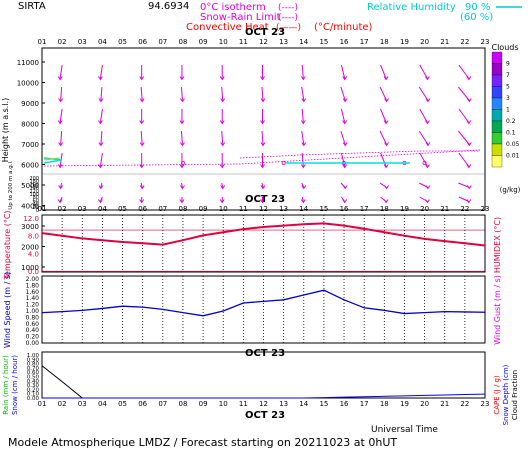  I want to click on mid-hour-19: 19, so click(404, 209).